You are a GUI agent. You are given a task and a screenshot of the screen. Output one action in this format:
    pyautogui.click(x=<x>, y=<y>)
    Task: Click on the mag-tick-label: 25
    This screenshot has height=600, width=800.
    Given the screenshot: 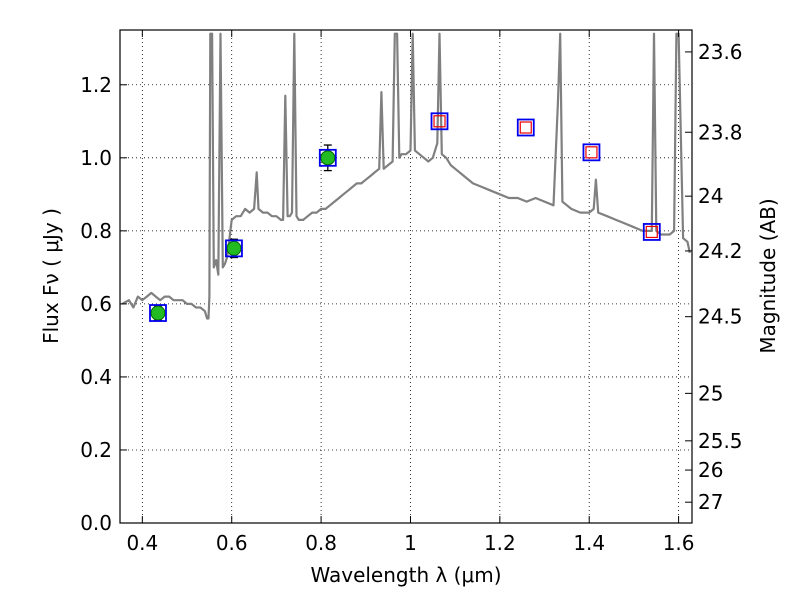 What is the action you would take?
    pyautogui.click(x=710, y=393)
    